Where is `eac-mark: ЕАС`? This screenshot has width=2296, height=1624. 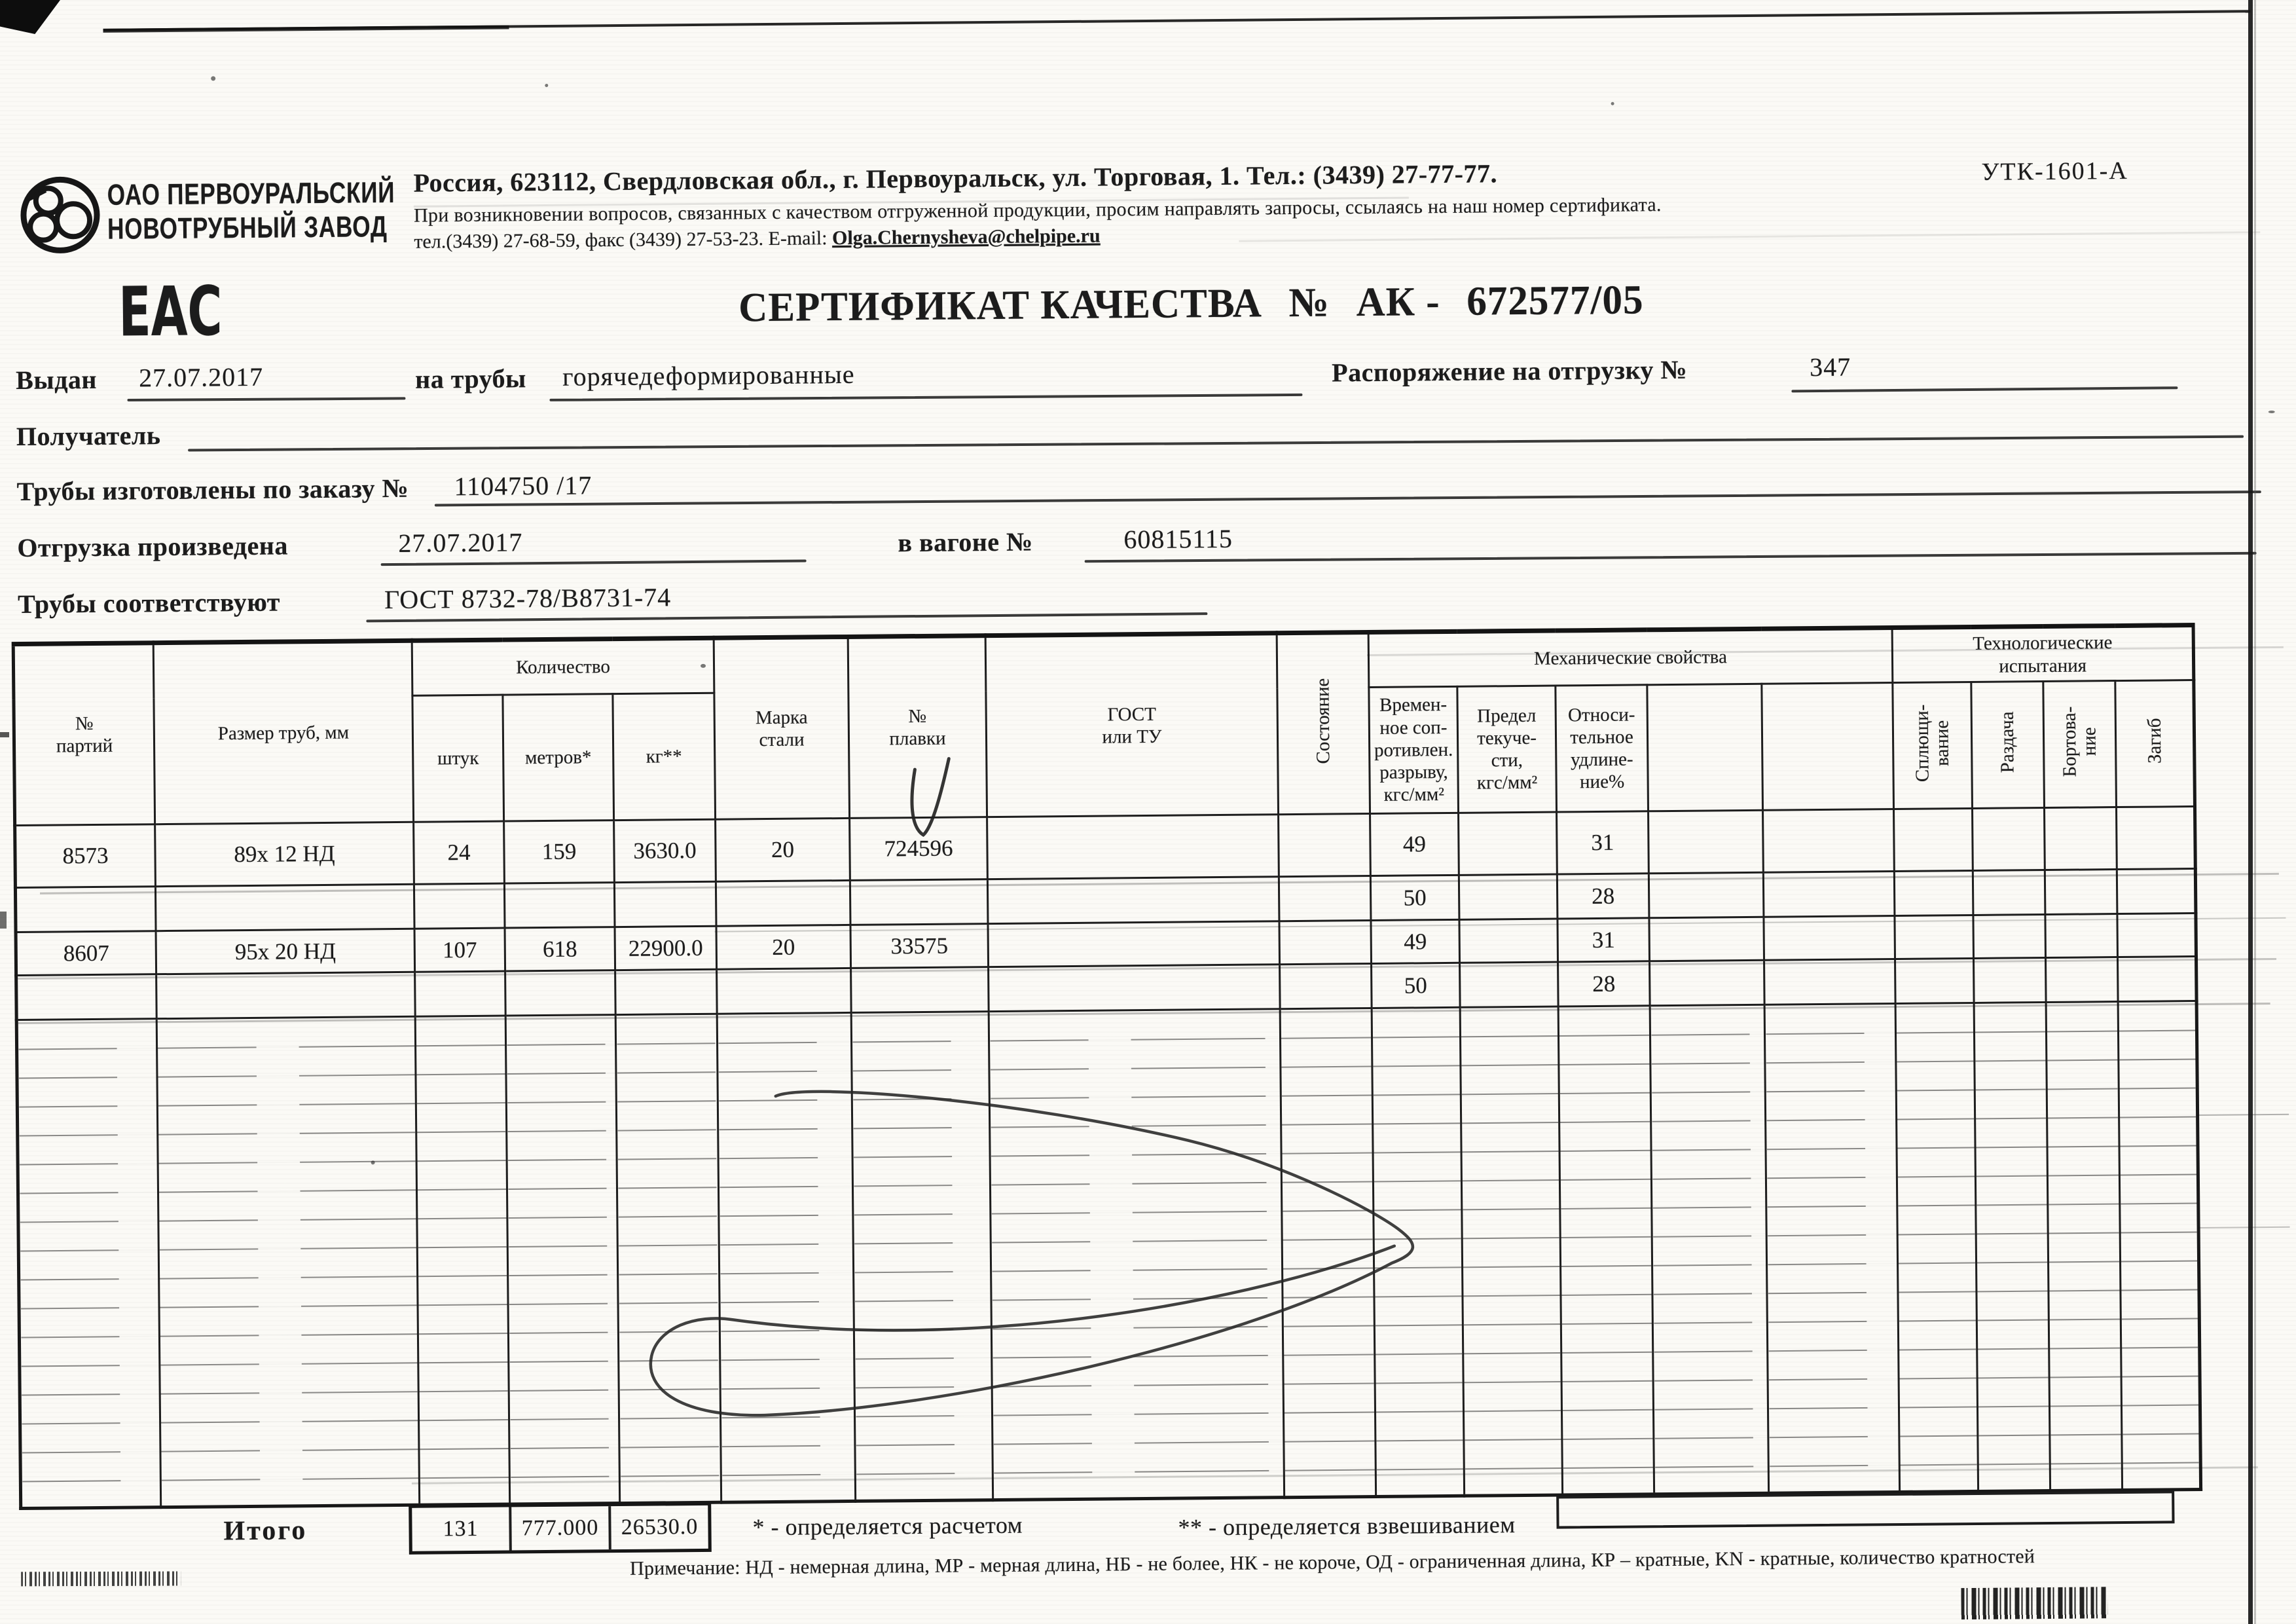 eac-mark: ЕАС is located at coordinates (170, 311).